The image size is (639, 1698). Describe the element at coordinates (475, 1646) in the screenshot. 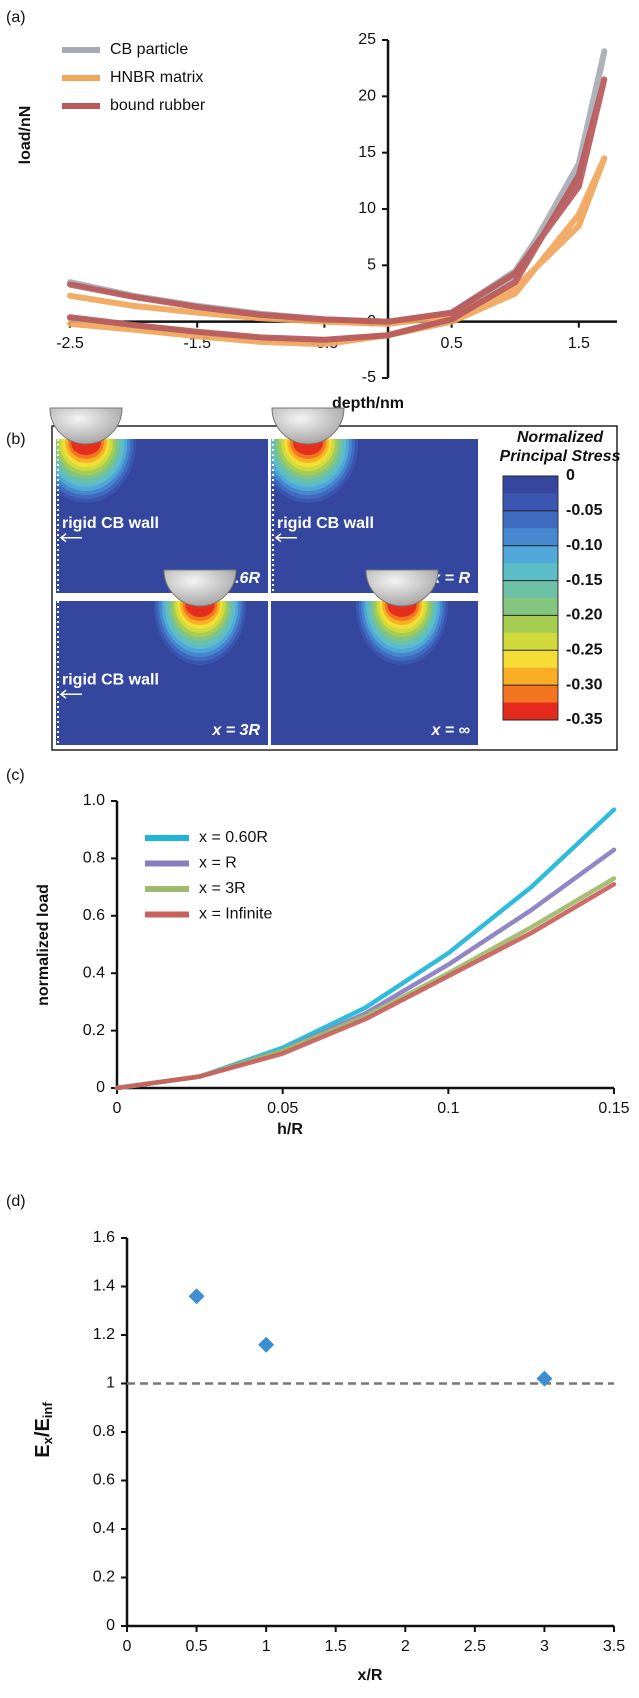

I see `x-tick-label: 2.5` at that location.